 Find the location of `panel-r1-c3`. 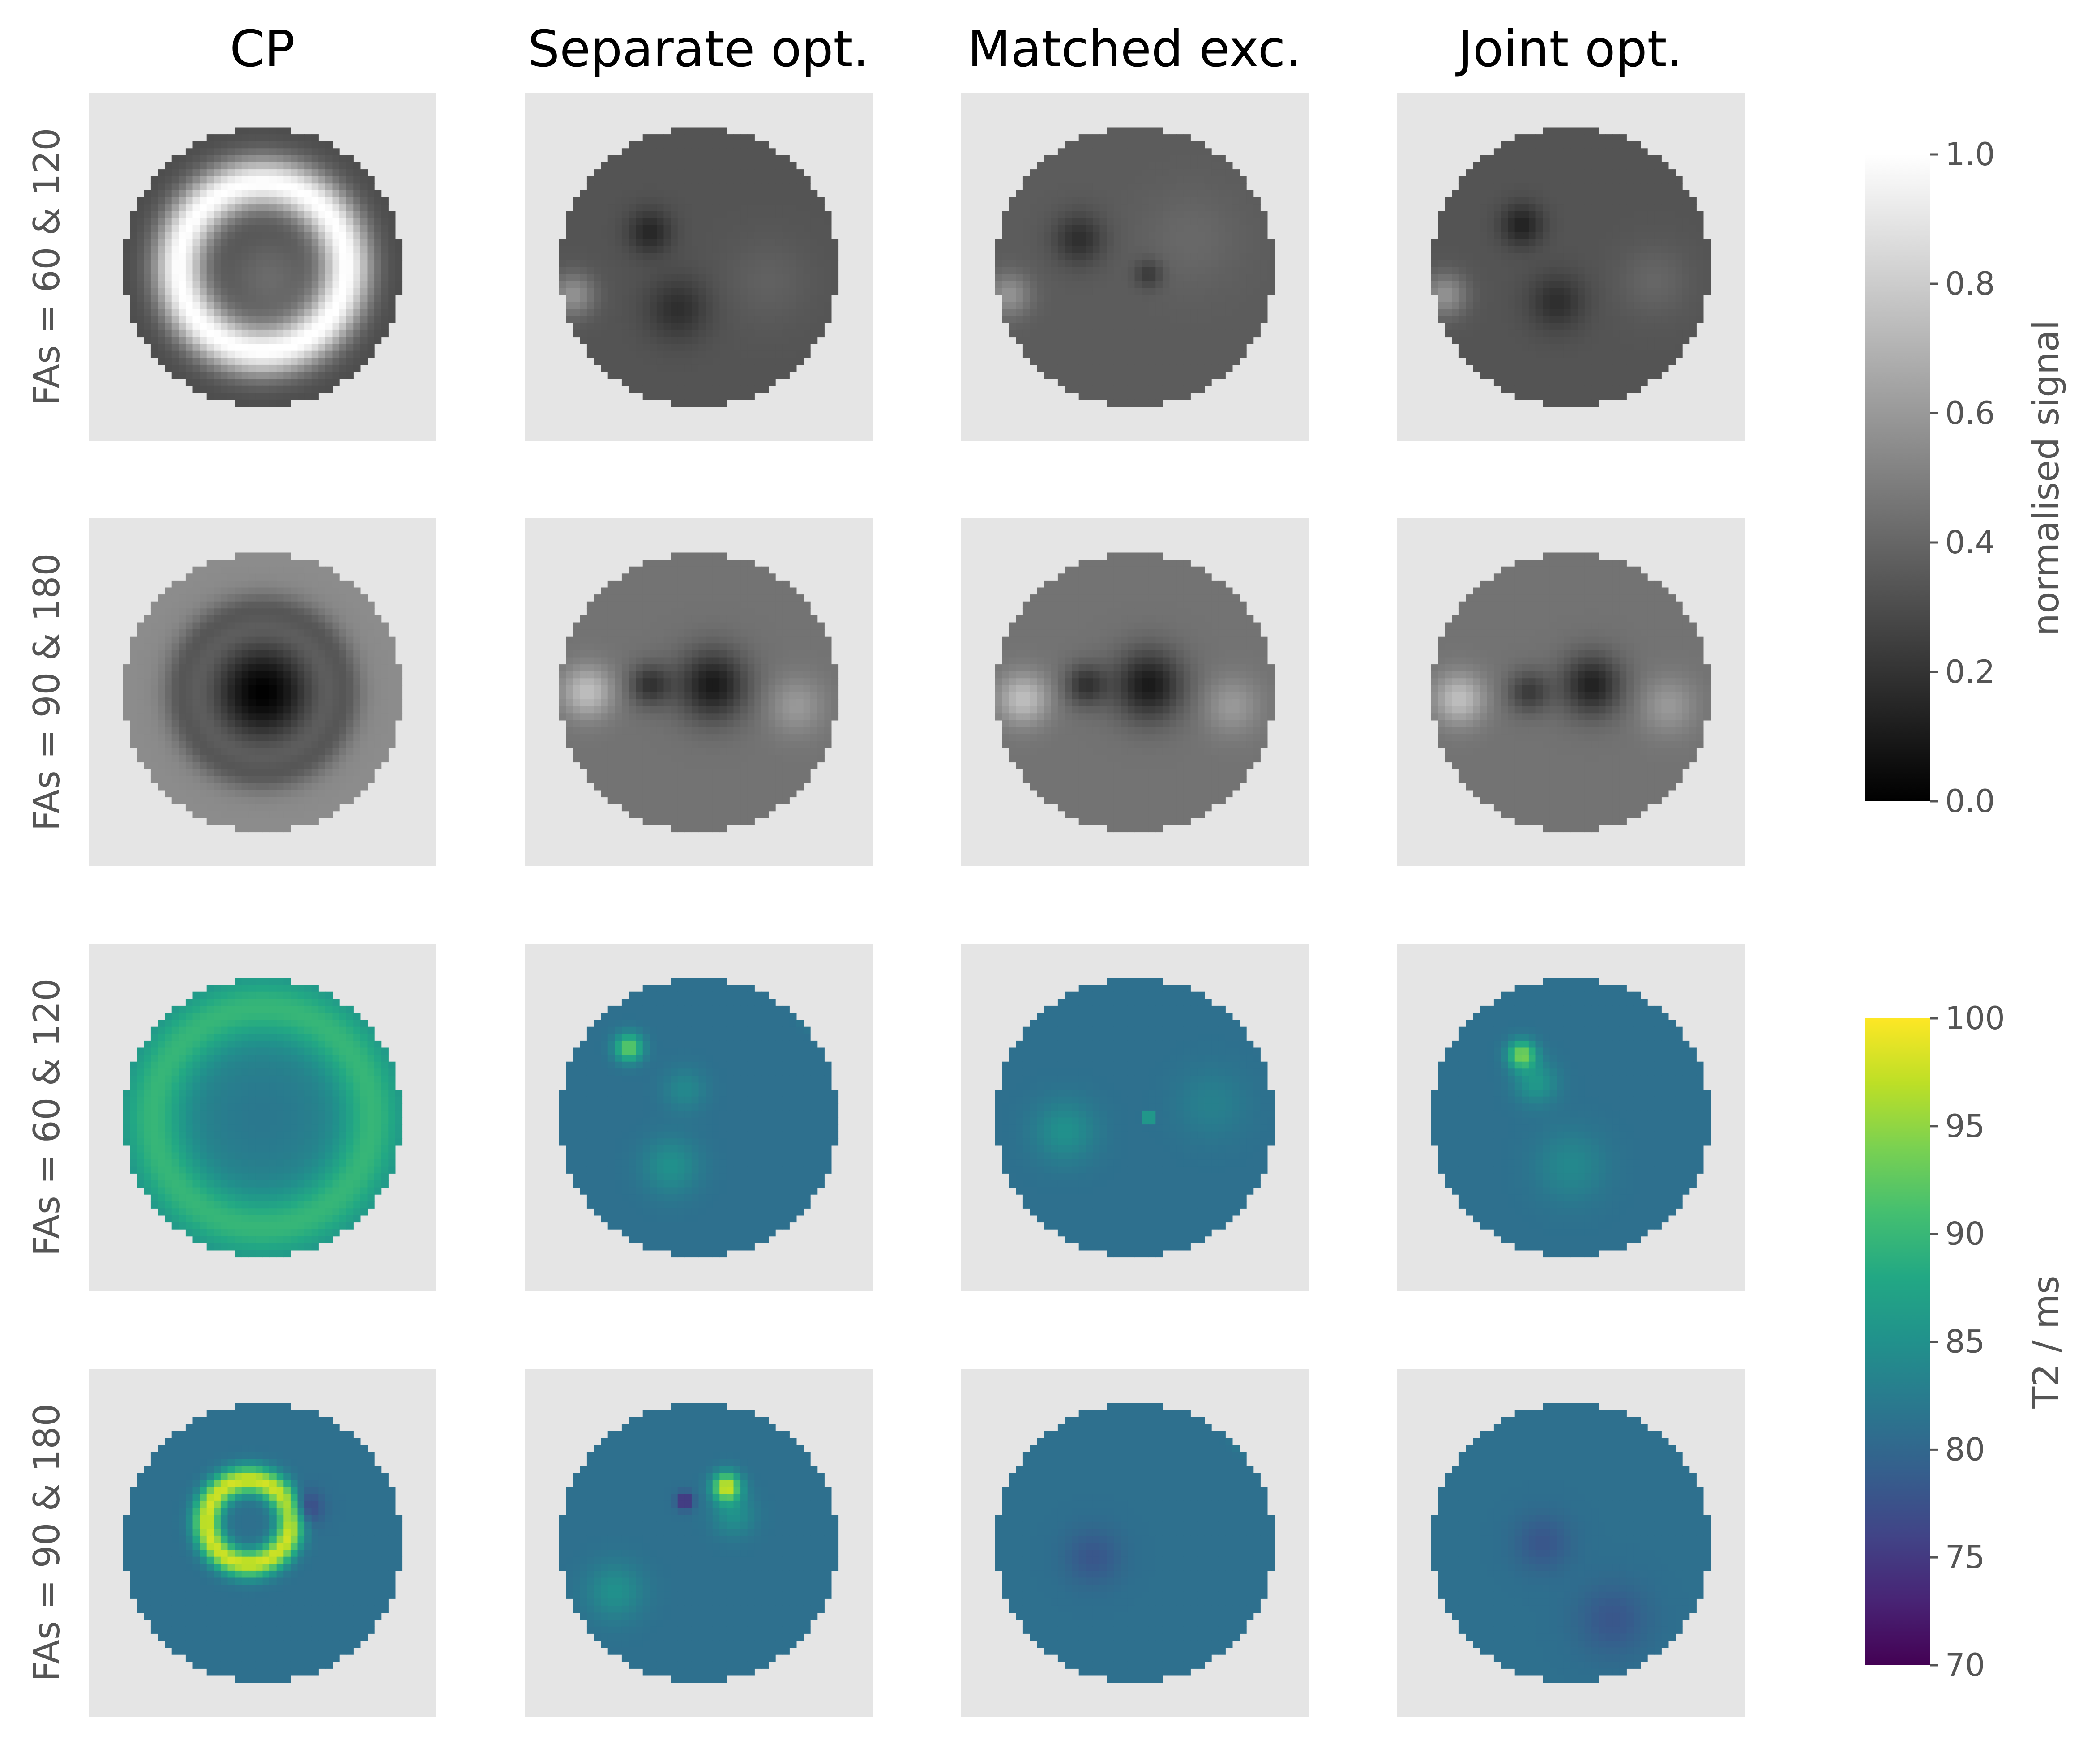

panel-r1-c3 is located at coordinates (1135, 267).